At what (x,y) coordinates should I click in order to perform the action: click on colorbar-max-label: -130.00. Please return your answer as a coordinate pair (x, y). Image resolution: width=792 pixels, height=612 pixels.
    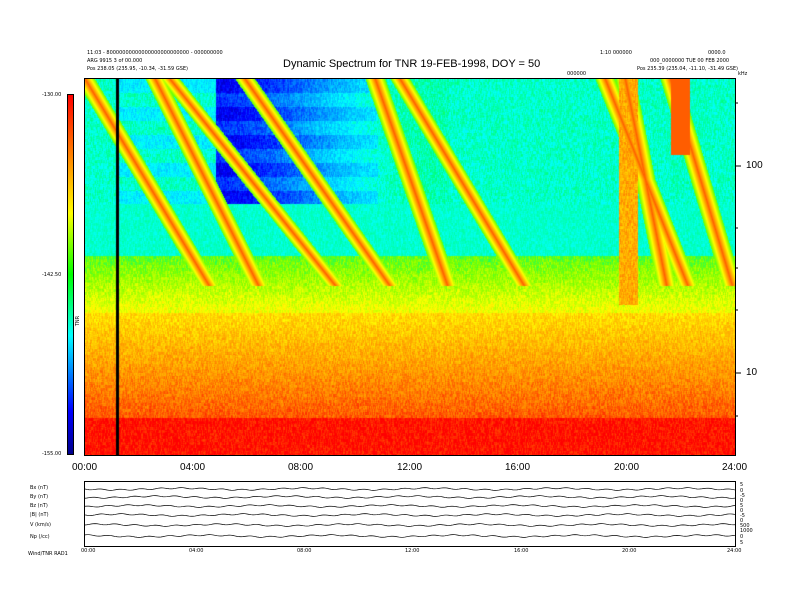
    Looking at the image, I should click on (52, 95).